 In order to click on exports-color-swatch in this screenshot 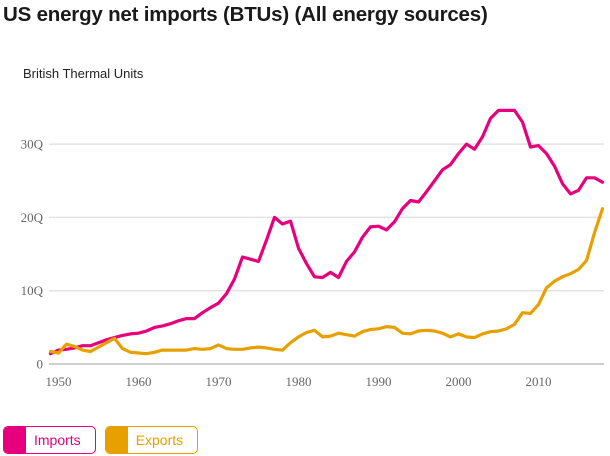, I will do `click(116, 440)`.